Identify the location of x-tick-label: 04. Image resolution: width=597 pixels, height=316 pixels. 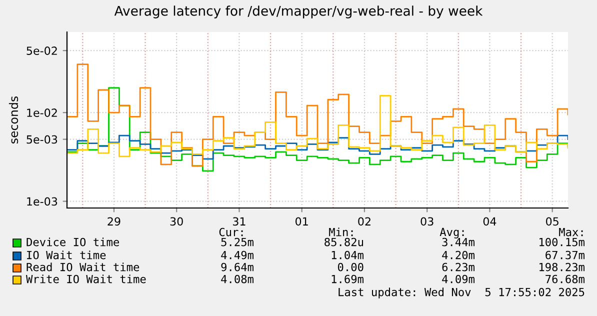
(489, 221).